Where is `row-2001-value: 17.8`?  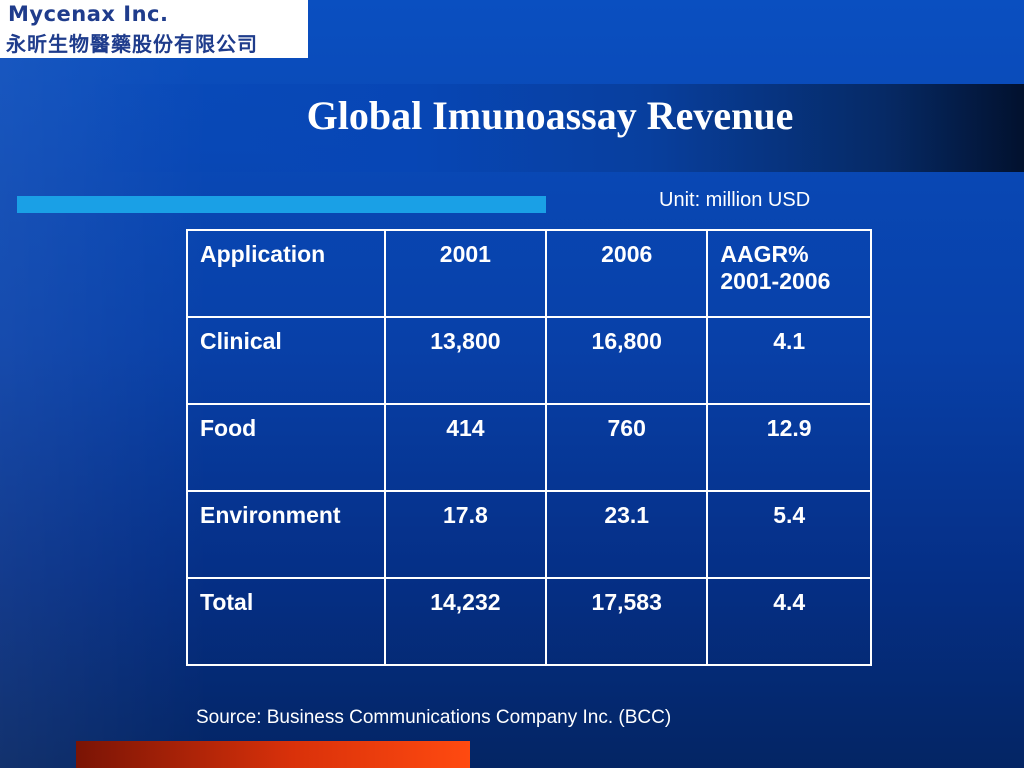 row-2001-value: 17.8 is located at coordinates (465, 534).